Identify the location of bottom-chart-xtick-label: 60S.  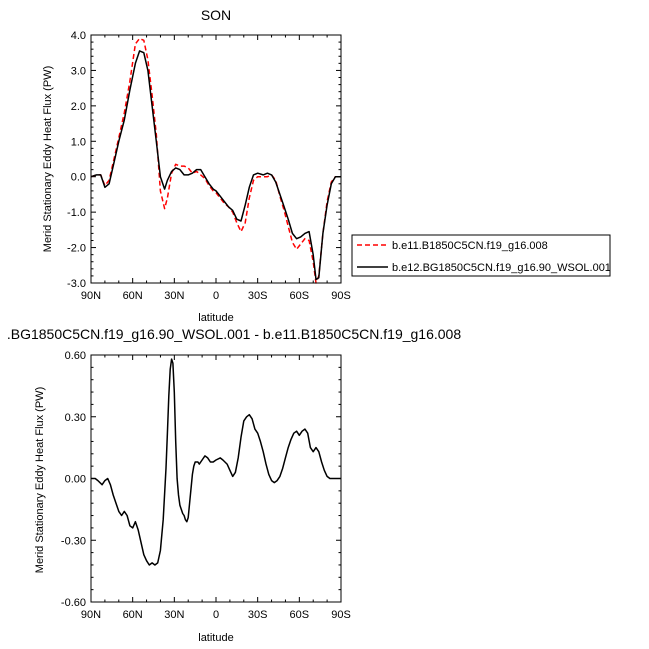
(300, 615).